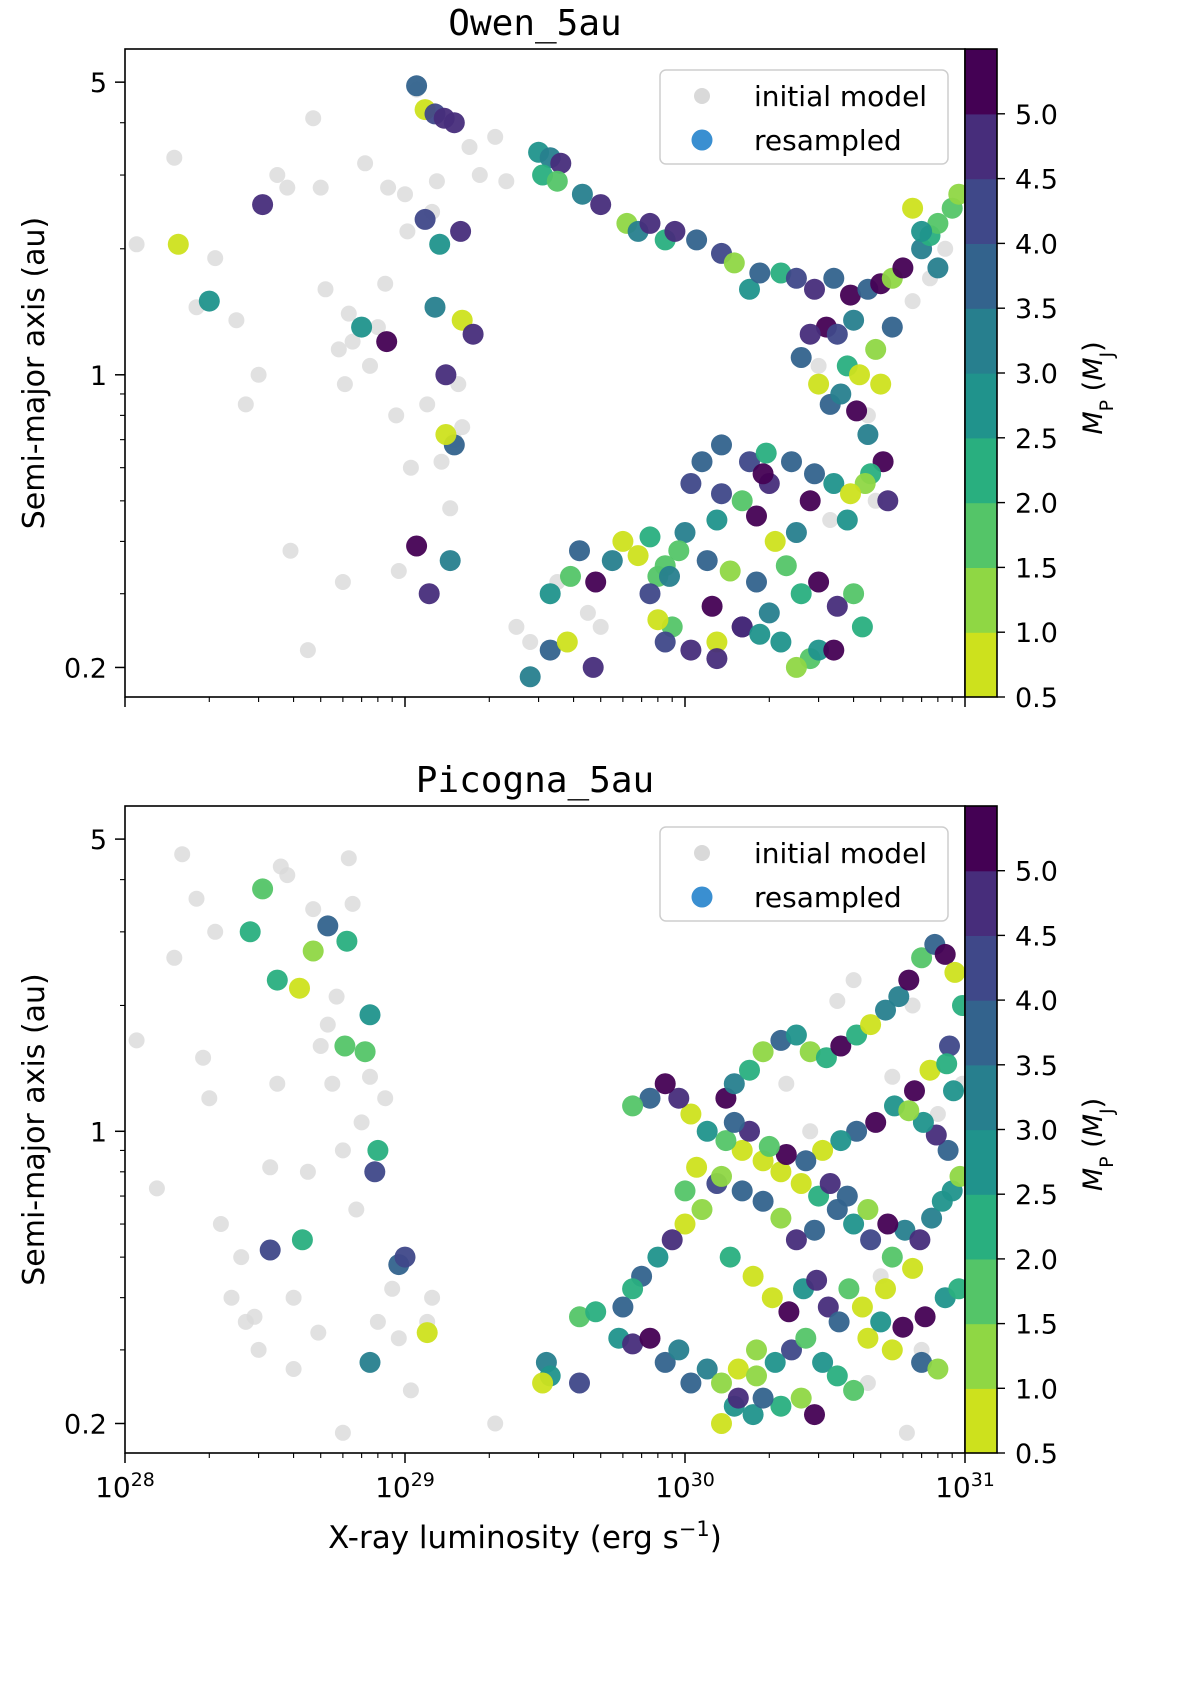  Describe the element at coordinates (1098, 387) in the screenshot. I see `colorbar-label: MP (MJ)` at that location.